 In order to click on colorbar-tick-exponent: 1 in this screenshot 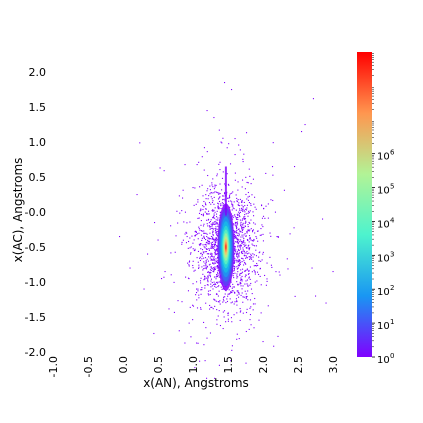, I will do `click(392, 322)`.